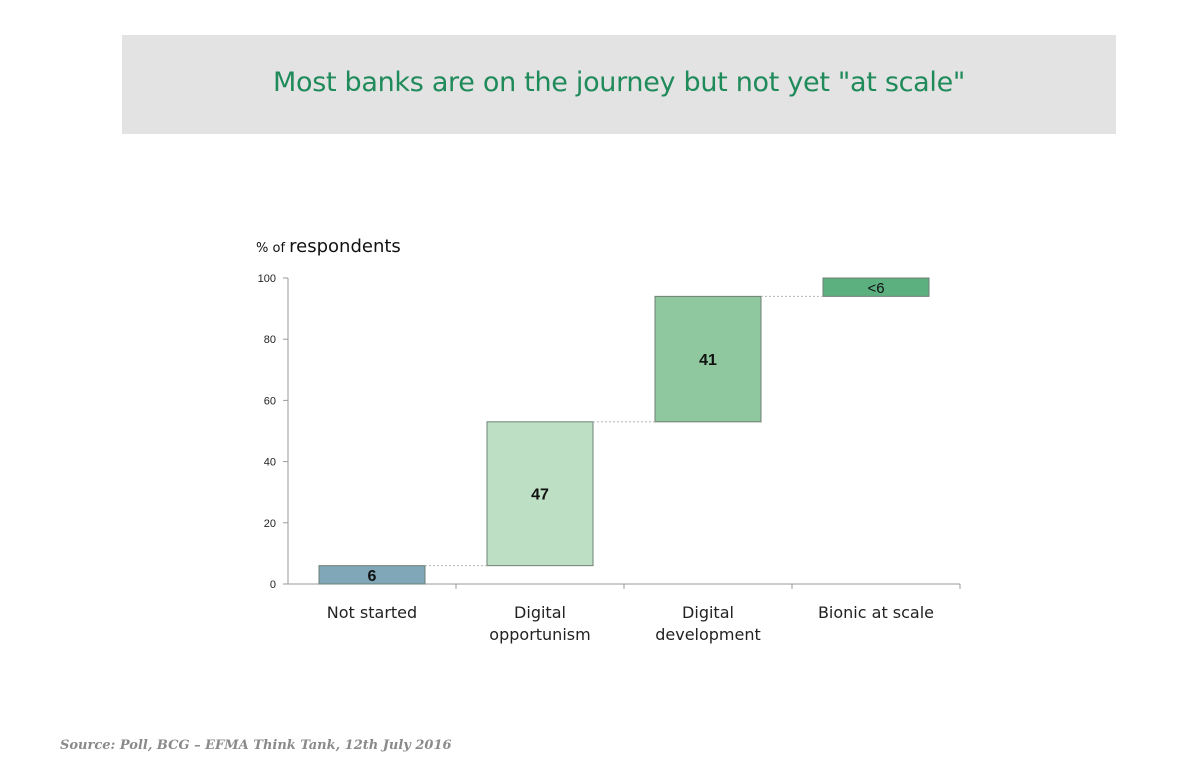 This screenshot has width=1200, height=771. What do you see at coordinates (708, 634) in the screenshot?
I see `category-label: development` at bounding box center [708, 634].